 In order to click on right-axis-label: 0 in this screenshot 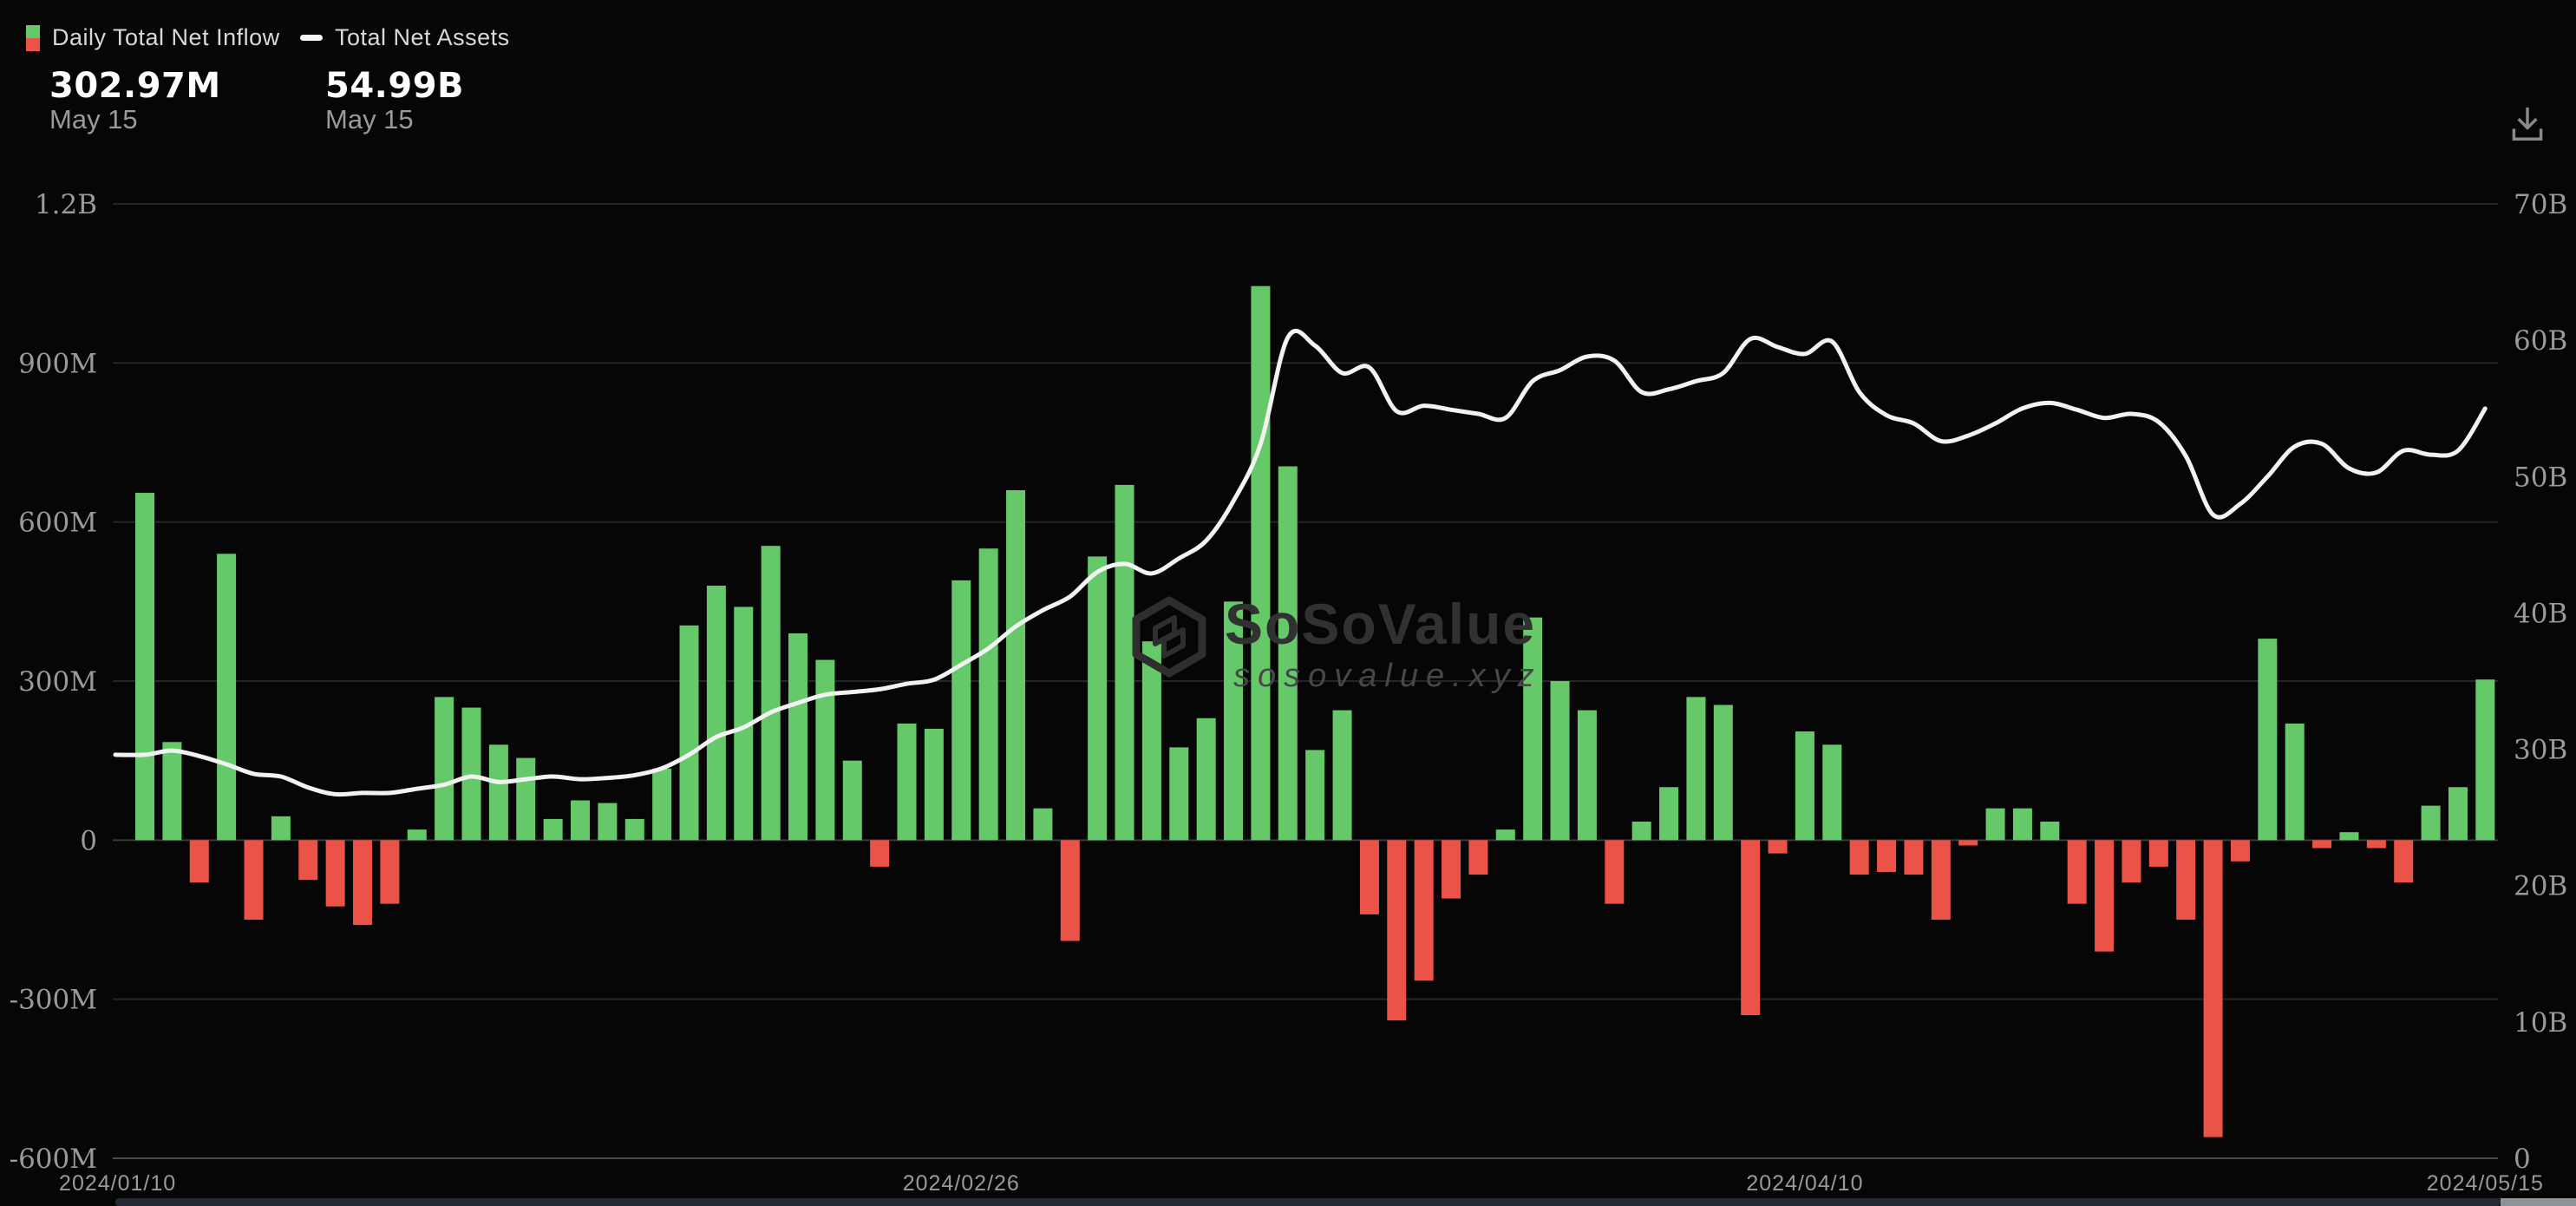, I will do `click(2522, 1159)`.